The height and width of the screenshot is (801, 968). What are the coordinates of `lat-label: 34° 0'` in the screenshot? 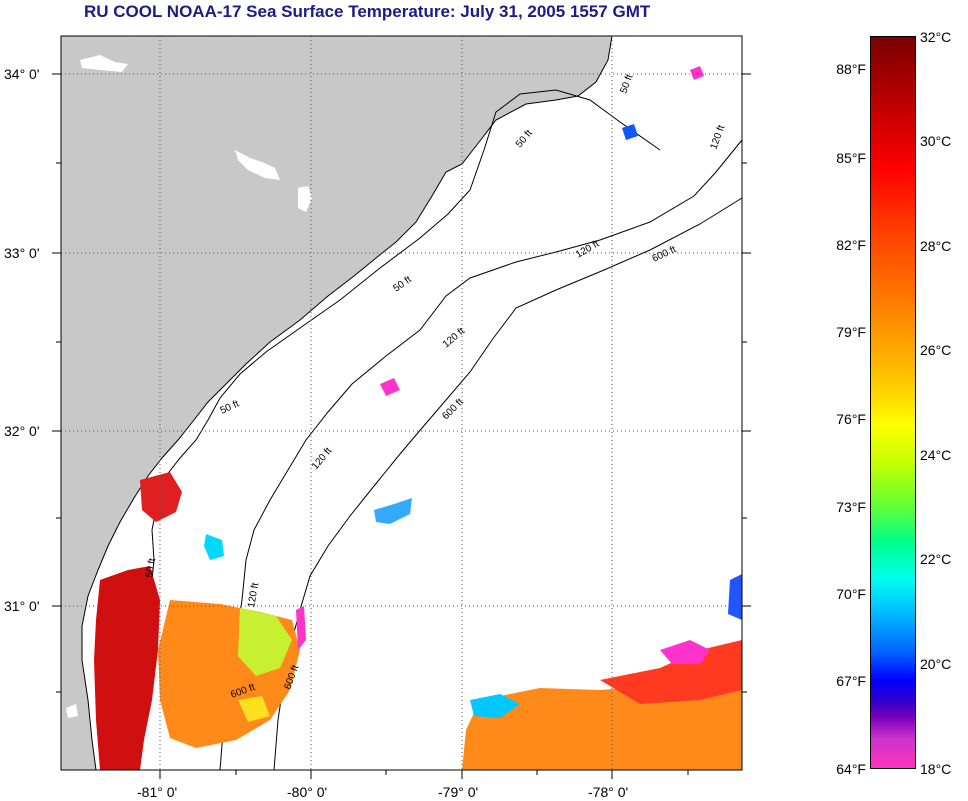 It's located at (22, 74).